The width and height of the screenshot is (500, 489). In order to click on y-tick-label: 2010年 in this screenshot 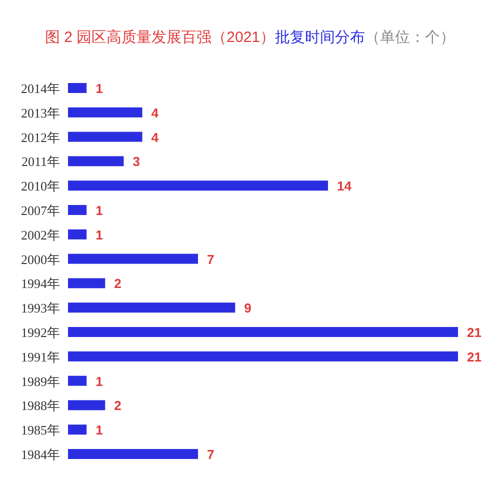, I will do `click(40, 186)`.